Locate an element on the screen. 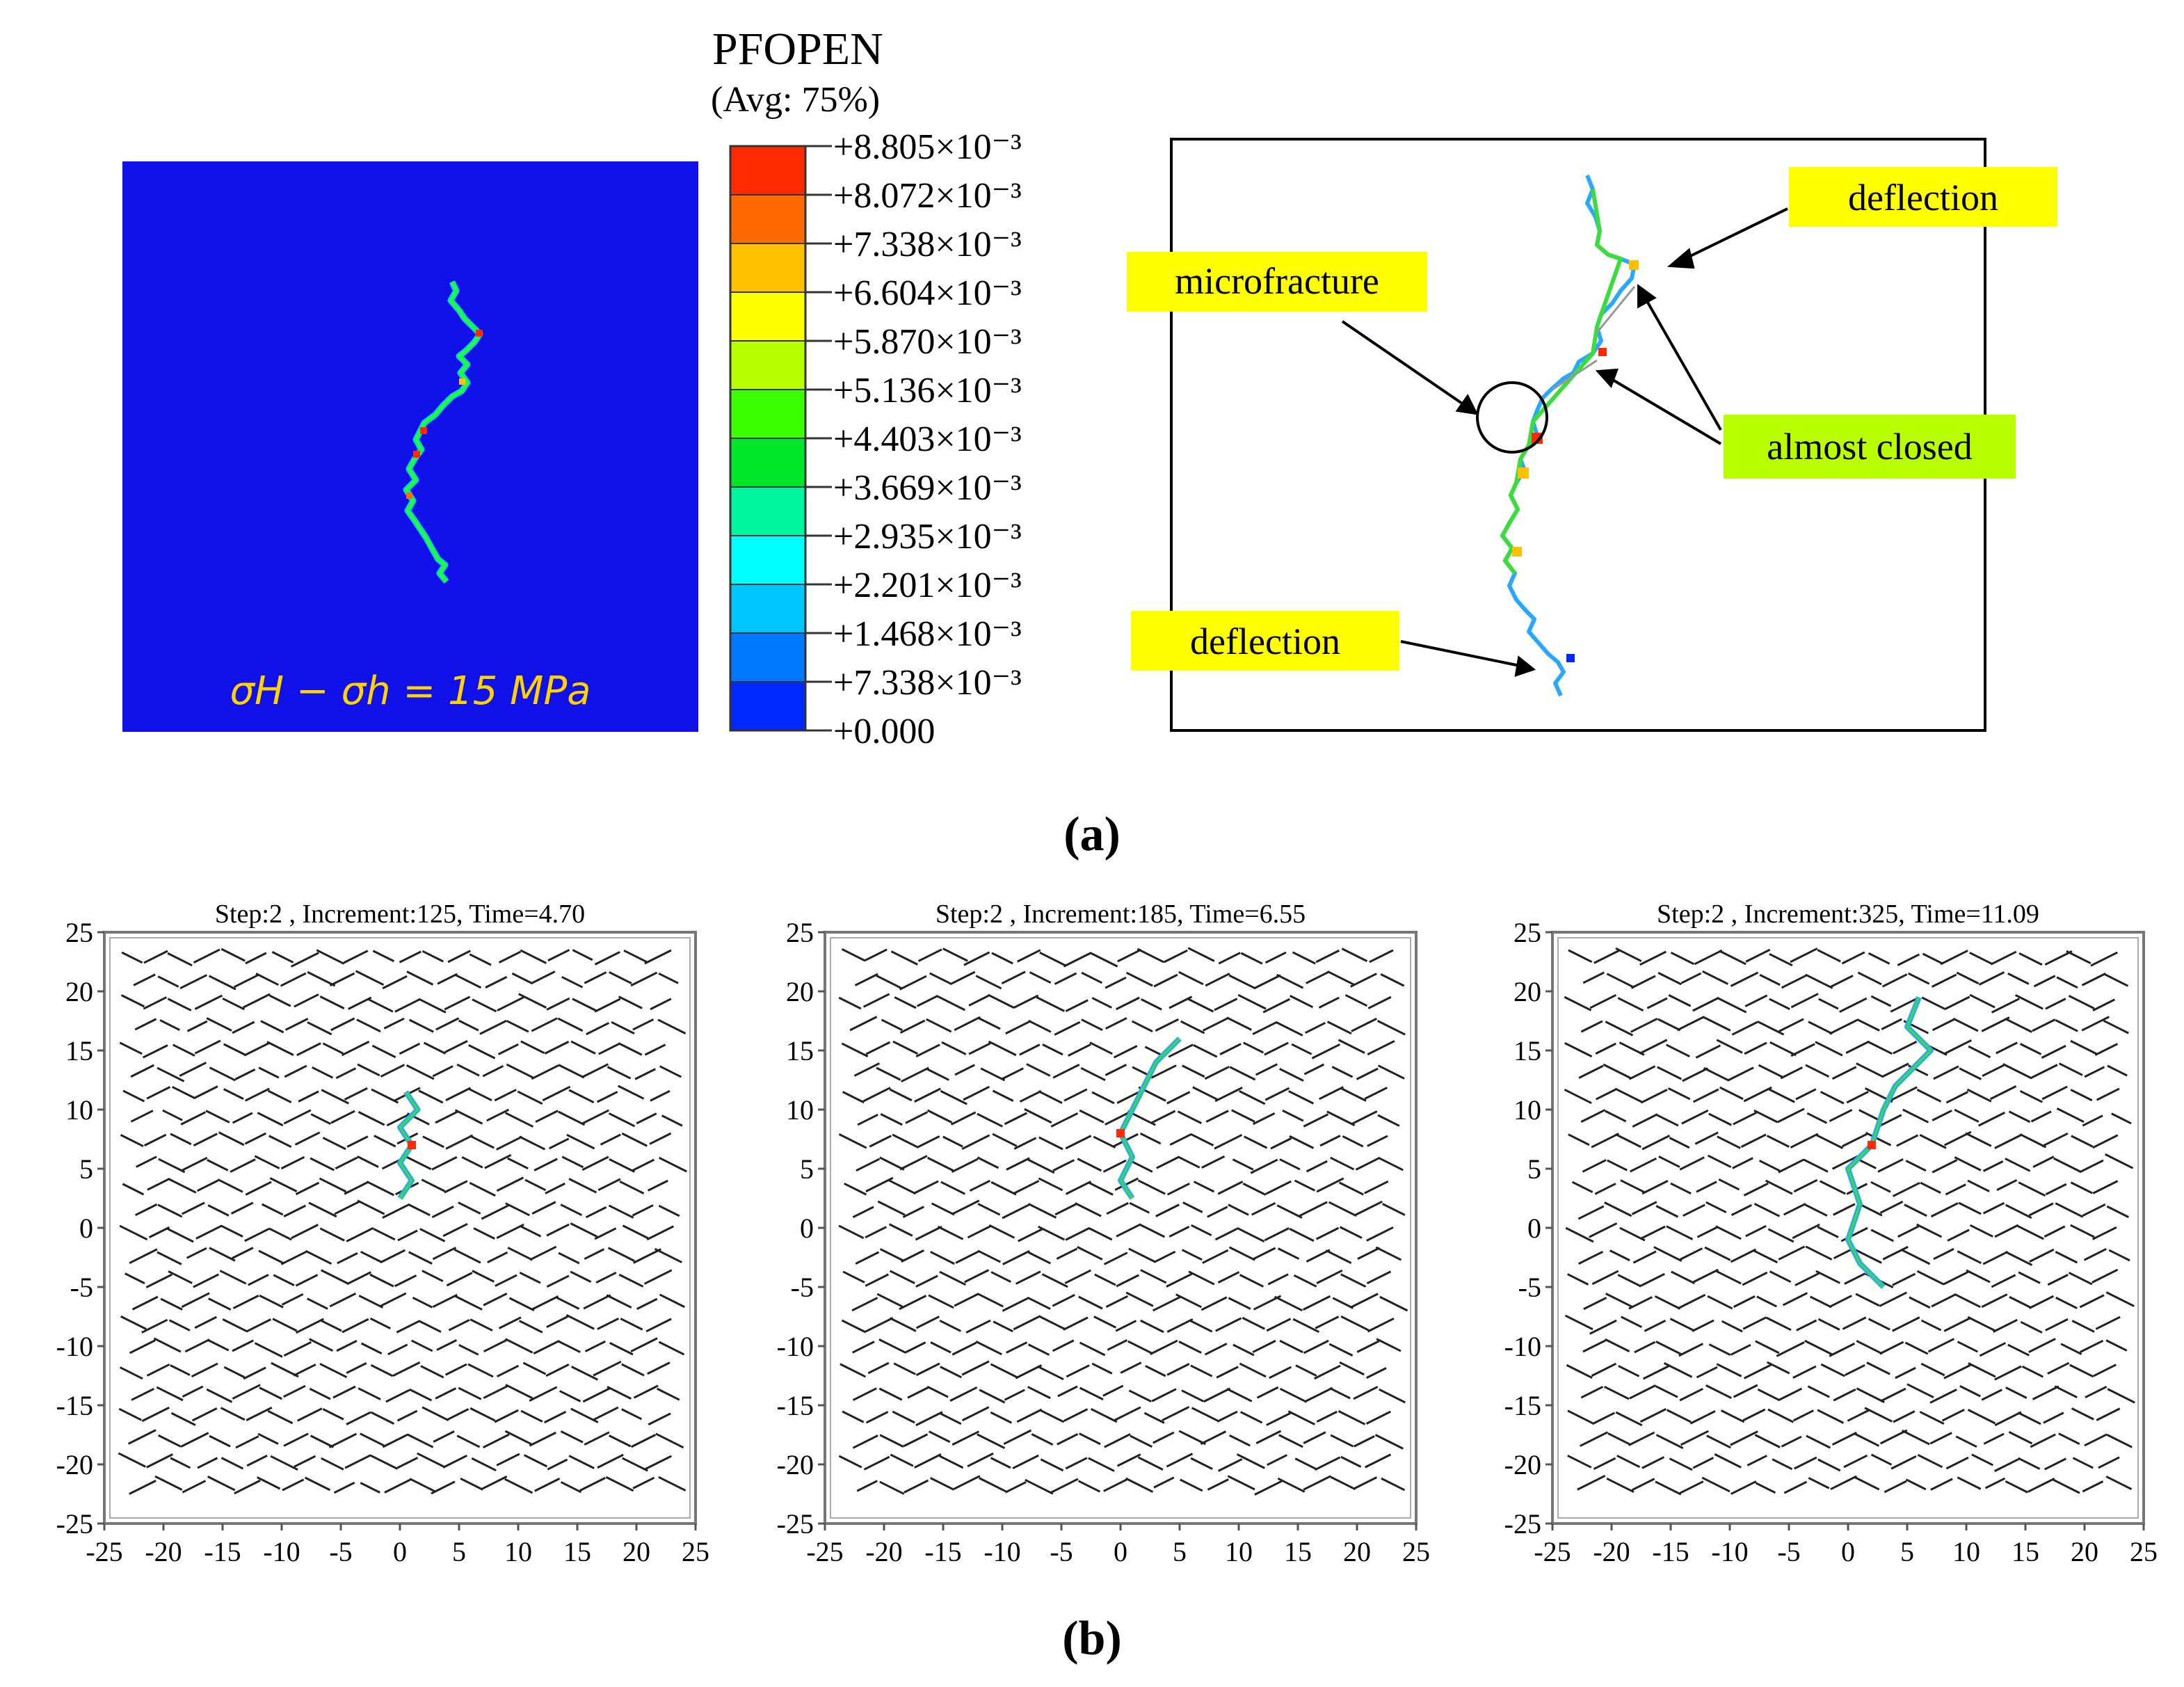  x-tick-label: 25 is located at coordinates (2144, 1551).